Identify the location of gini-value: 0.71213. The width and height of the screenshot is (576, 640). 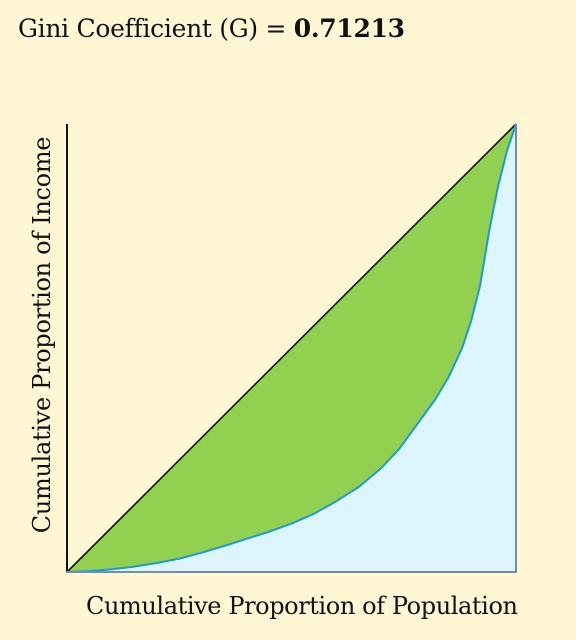
(349, 28).